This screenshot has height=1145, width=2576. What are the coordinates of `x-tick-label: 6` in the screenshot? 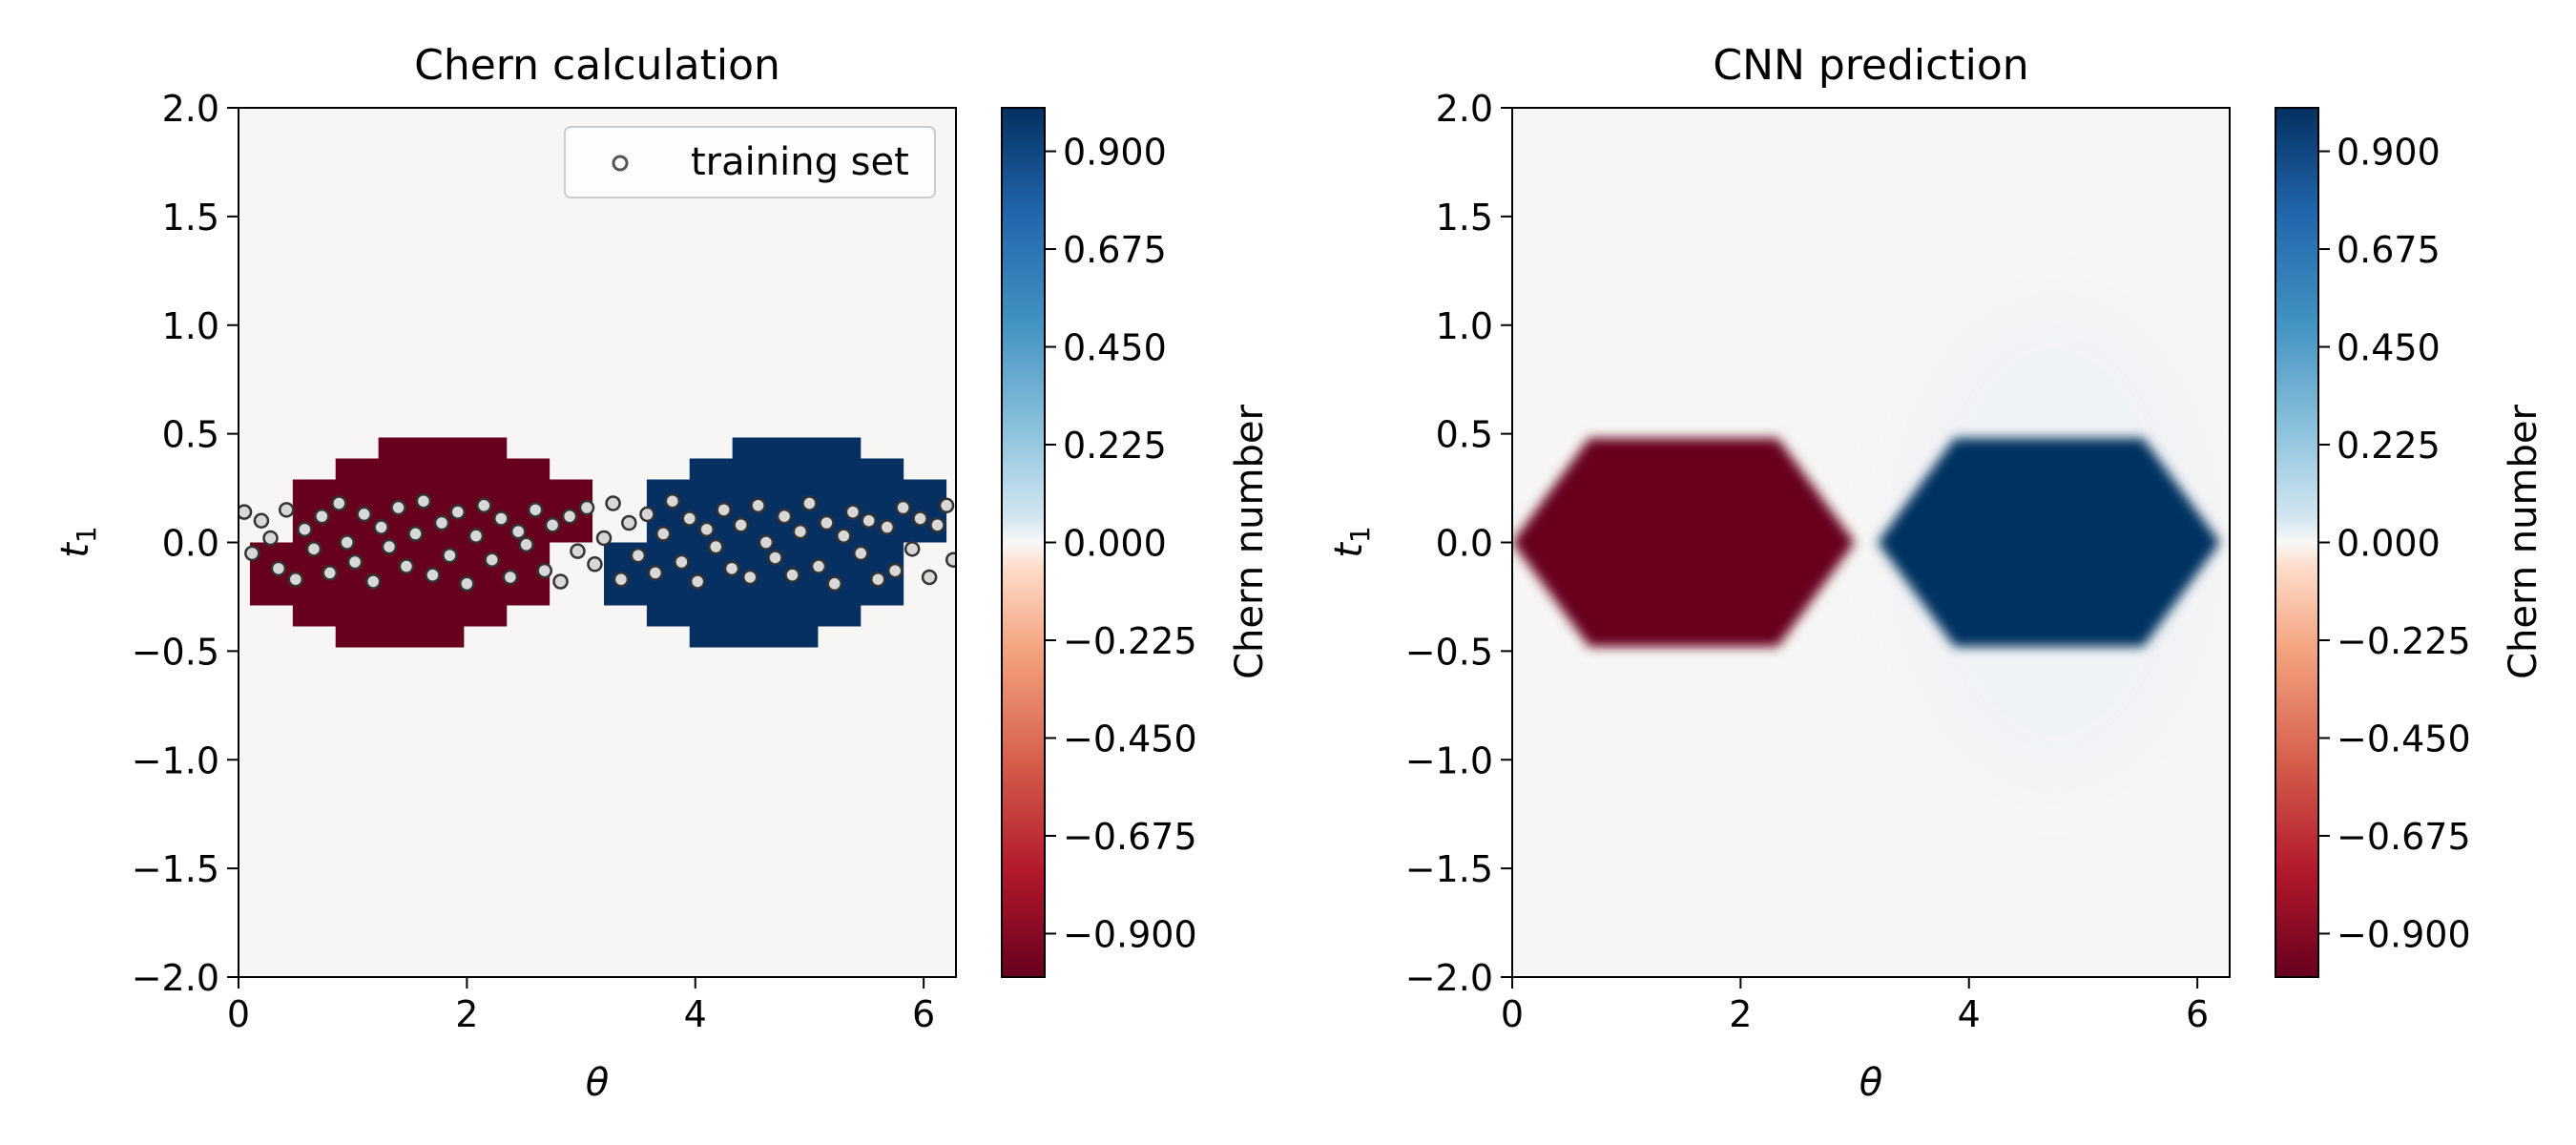 It's located at (923, 1014).